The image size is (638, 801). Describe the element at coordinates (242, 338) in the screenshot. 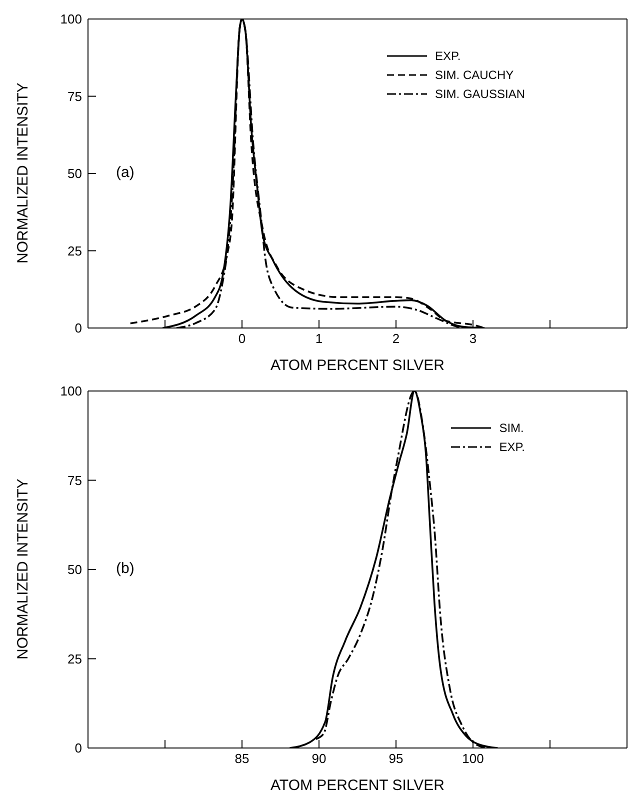

I see `x-tick-label: 0` at that location.